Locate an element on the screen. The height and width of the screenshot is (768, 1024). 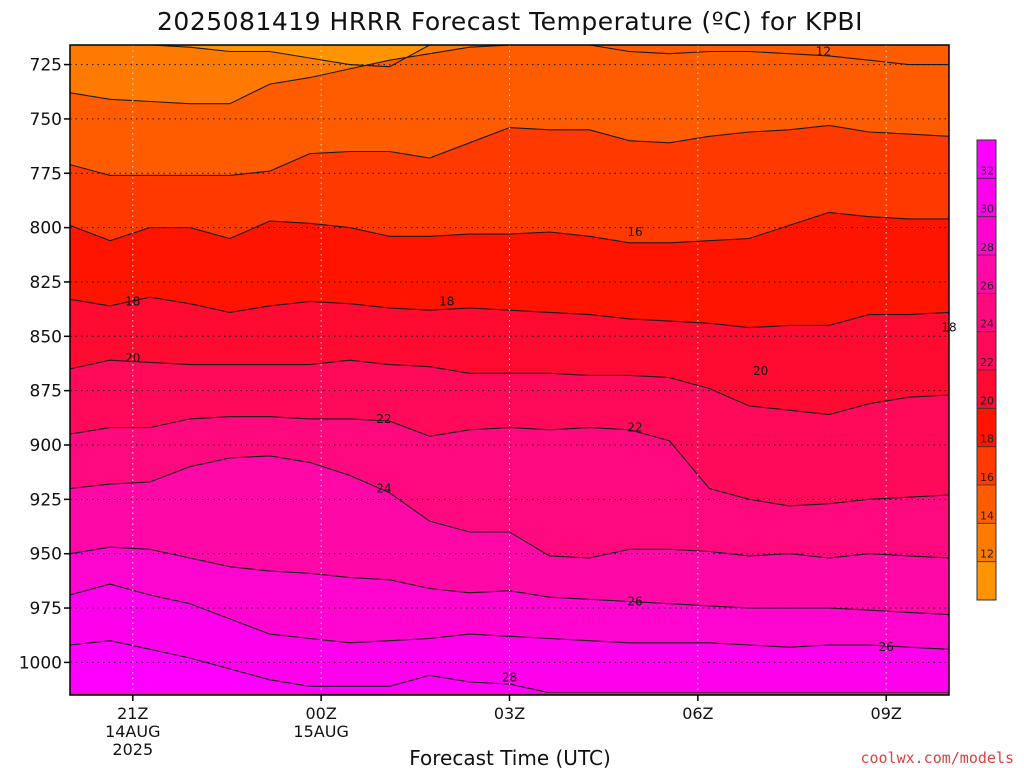
colorbar-label-24: 24 is located at coordinates (987, 324).